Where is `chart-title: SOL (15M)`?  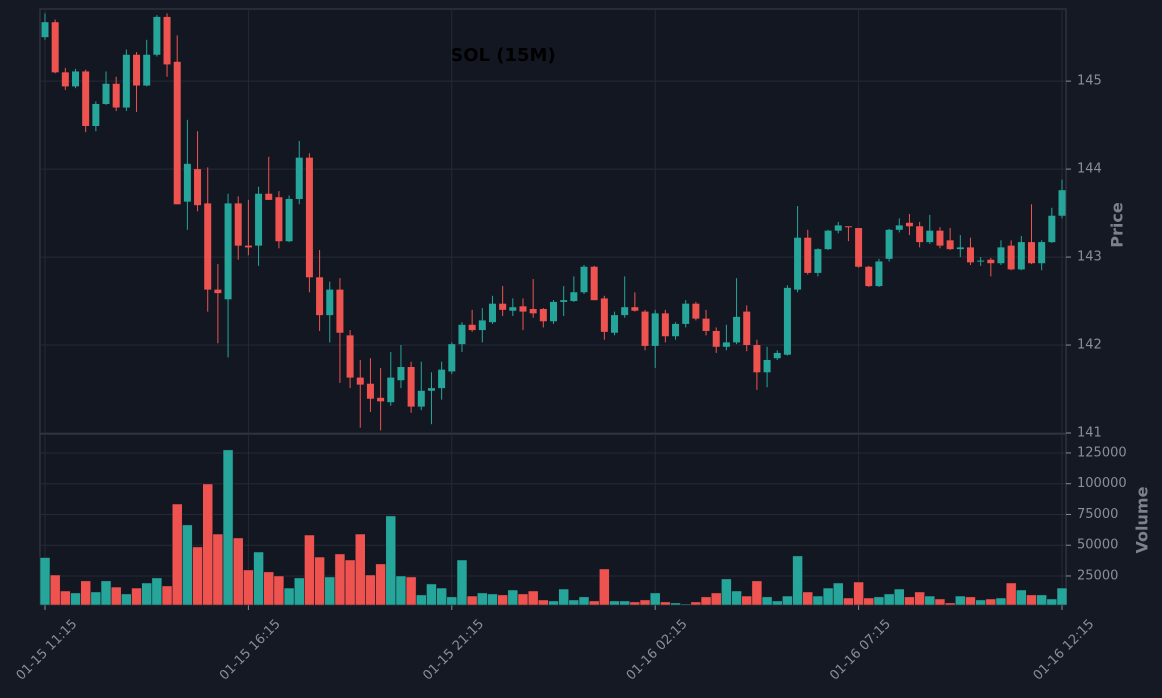
chart-title: SOL (15M) is located at coordinates (502, 55).